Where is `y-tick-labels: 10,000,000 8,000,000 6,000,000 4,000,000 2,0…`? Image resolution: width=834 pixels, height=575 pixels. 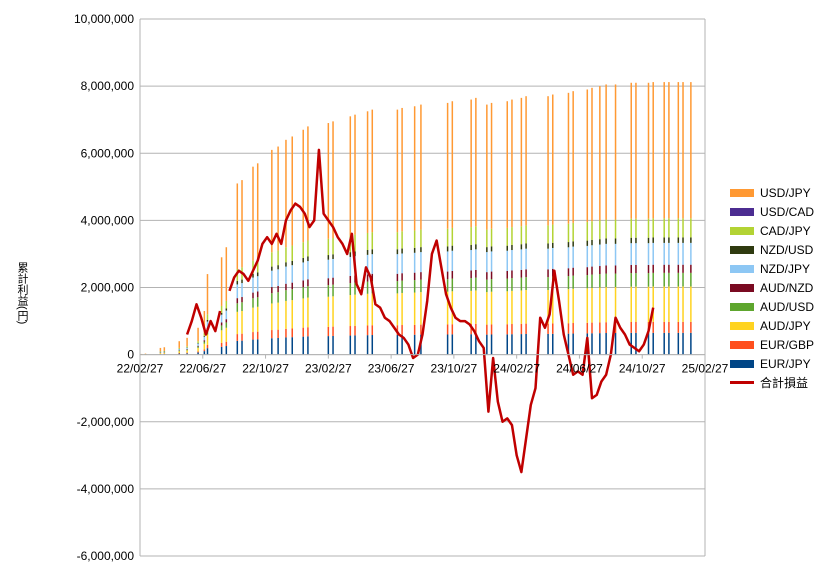
y-tick-labels: 10,000,000 8,000,000 6,000,000 4,000,000 2,0… is located at coordinates (104, 287).